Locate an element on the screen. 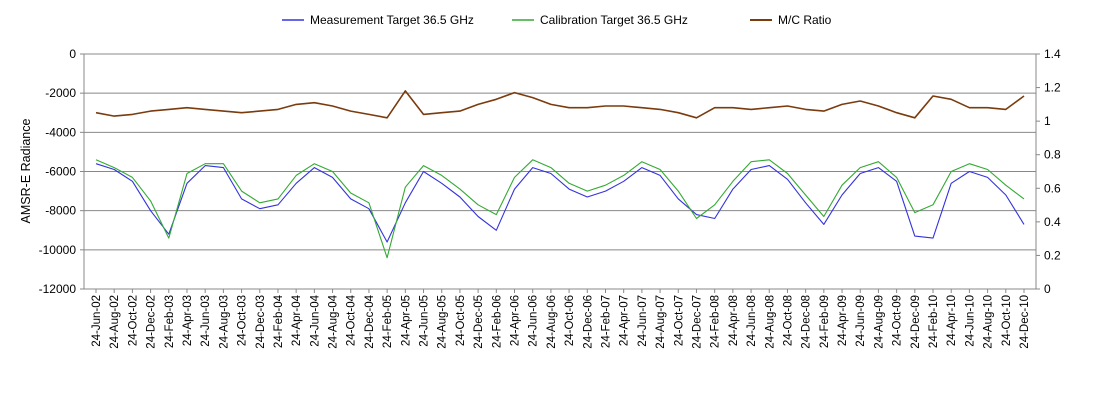  legend-label-0: Measurement Target 36.5 GHz is located at coordinates (392, 20).